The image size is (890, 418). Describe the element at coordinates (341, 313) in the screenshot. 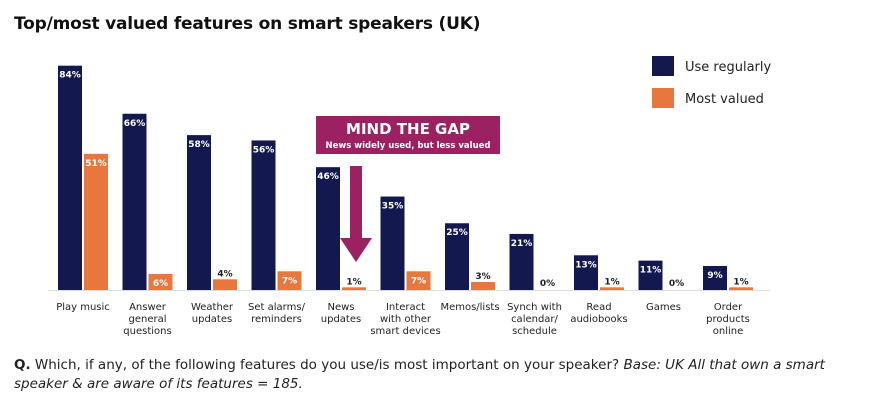

I see `category-label: News updates` at that location.